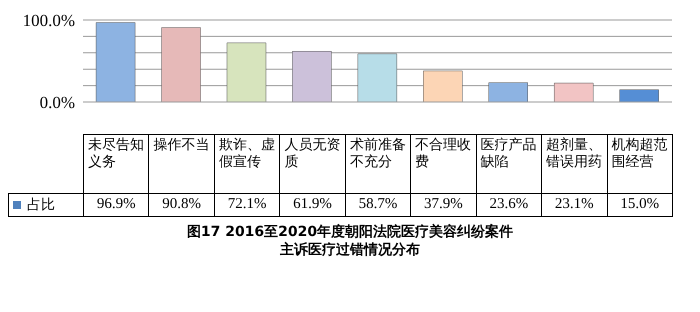 The height and width of the screenshot is (312, 700). What do you see at coordinates (574, 164) in the screenshot?
I see `x-tick-label: 超剂量、错误用药` at bounding box center [574, 164].